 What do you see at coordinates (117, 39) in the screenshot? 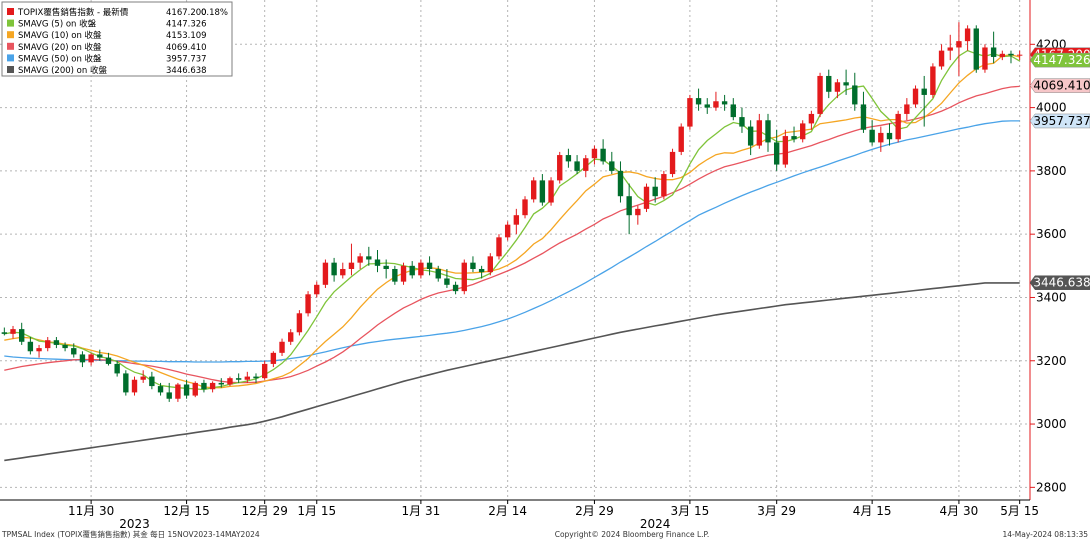
I see `legend-box` at bounding box center [117, 39].